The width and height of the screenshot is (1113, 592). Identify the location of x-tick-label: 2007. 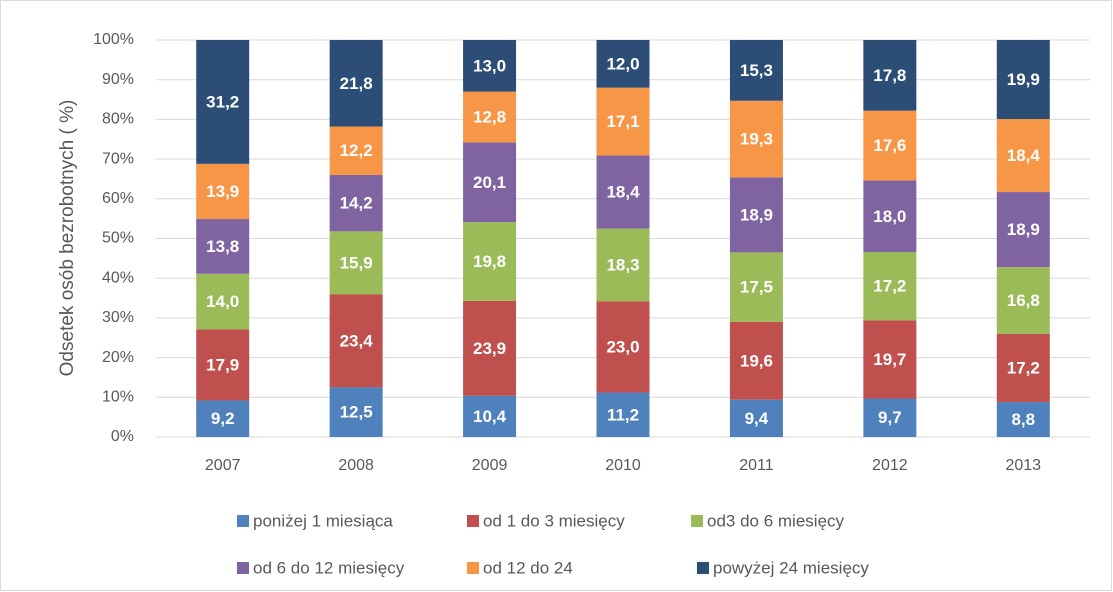
(223, 465).